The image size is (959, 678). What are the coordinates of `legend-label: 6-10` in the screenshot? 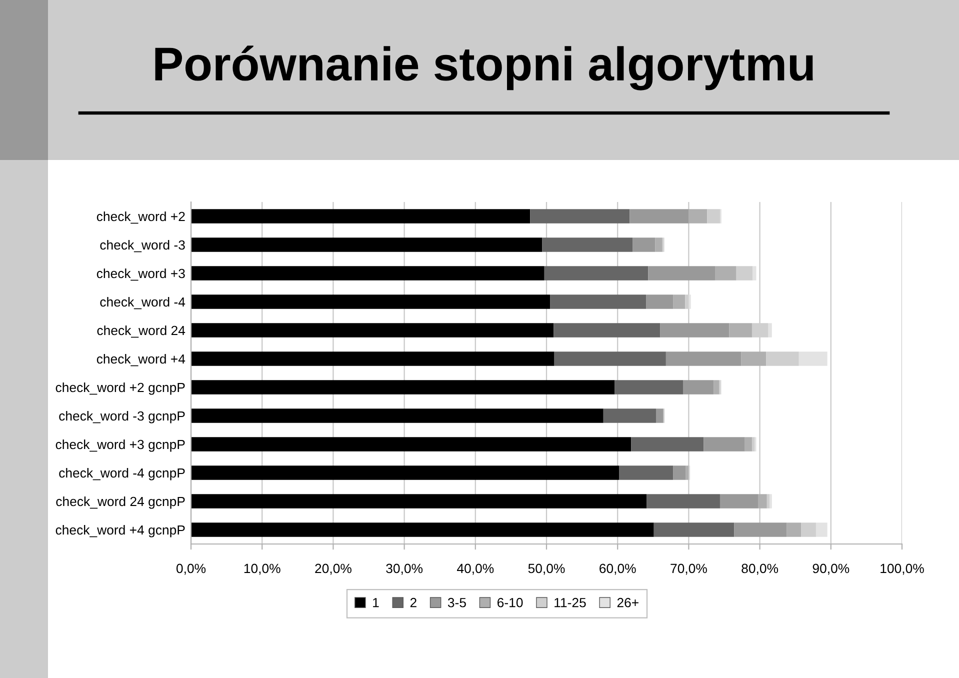 It's located at (510, 603).